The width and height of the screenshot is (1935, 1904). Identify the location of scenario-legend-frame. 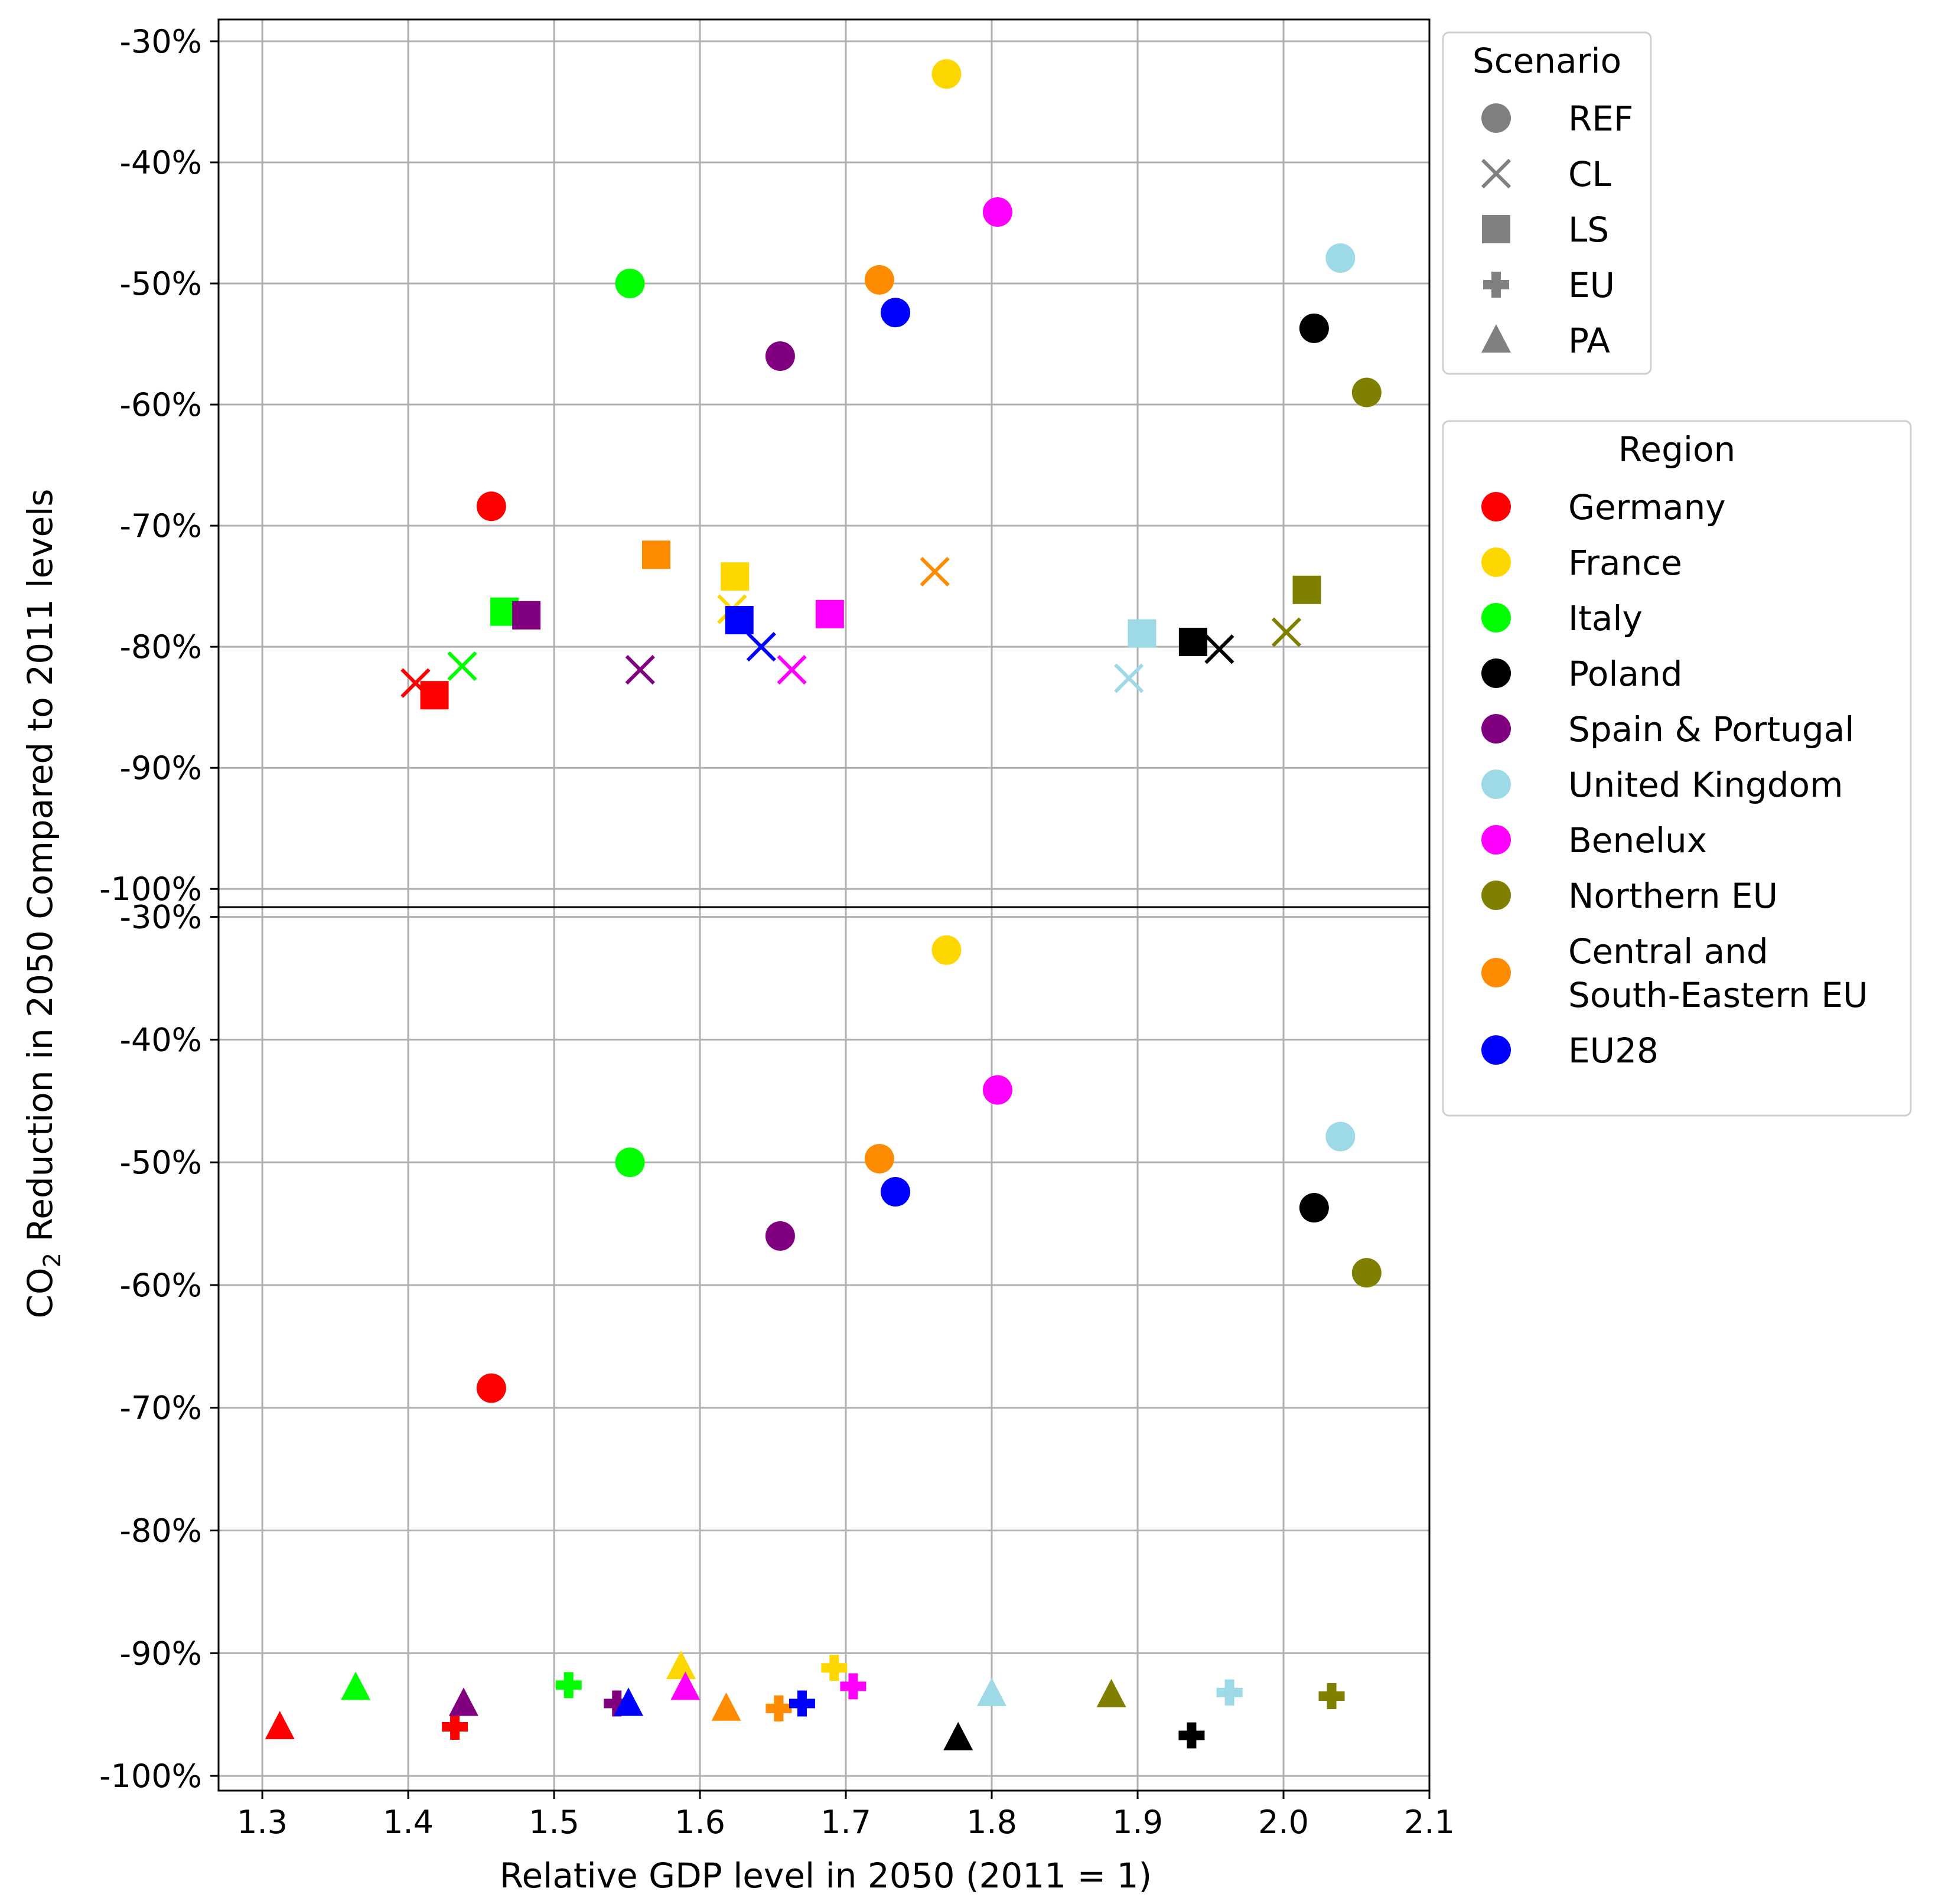
(1547, 203).